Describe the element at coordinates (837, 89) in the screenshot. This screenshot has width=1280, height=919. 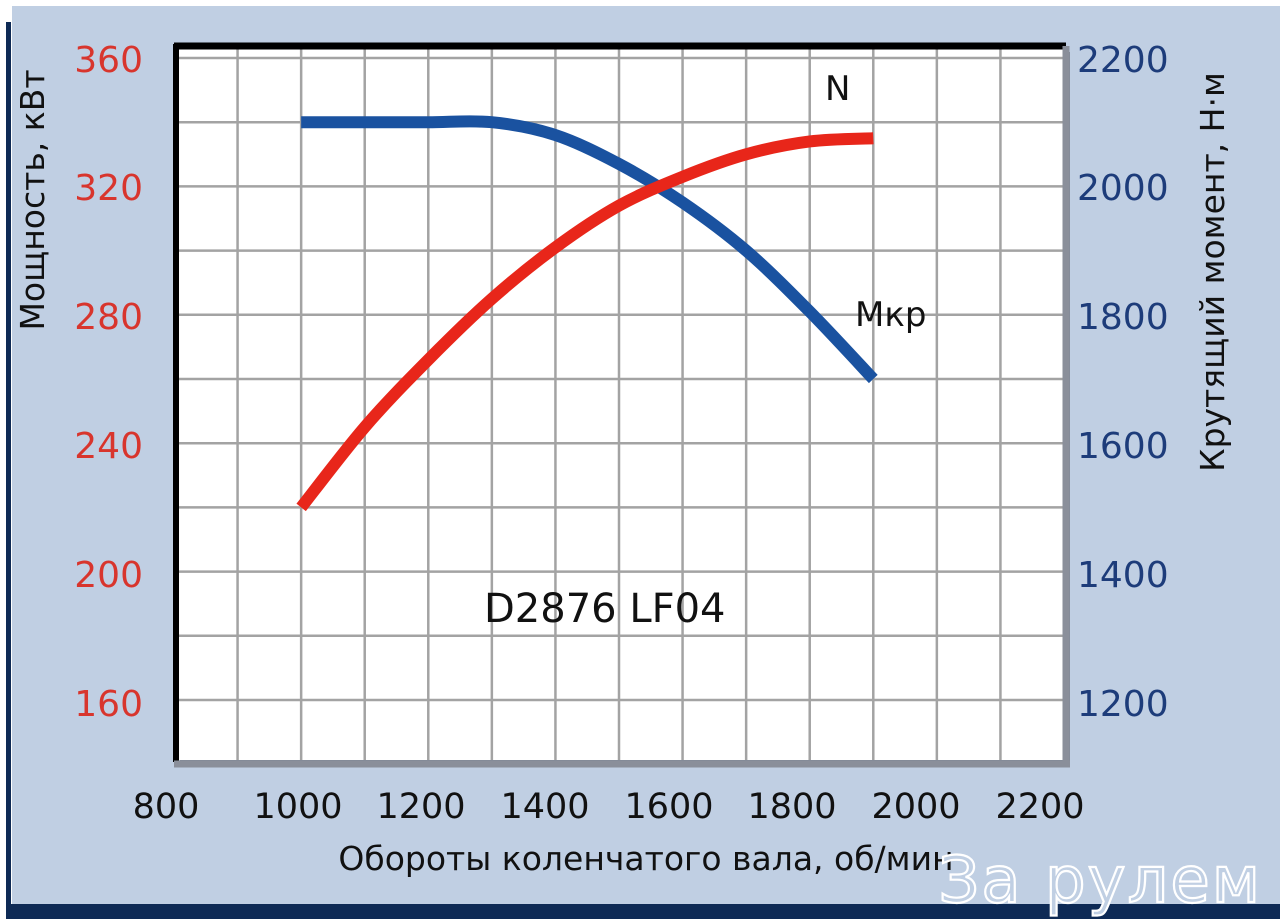
I see `series-label-n: N` at that location.